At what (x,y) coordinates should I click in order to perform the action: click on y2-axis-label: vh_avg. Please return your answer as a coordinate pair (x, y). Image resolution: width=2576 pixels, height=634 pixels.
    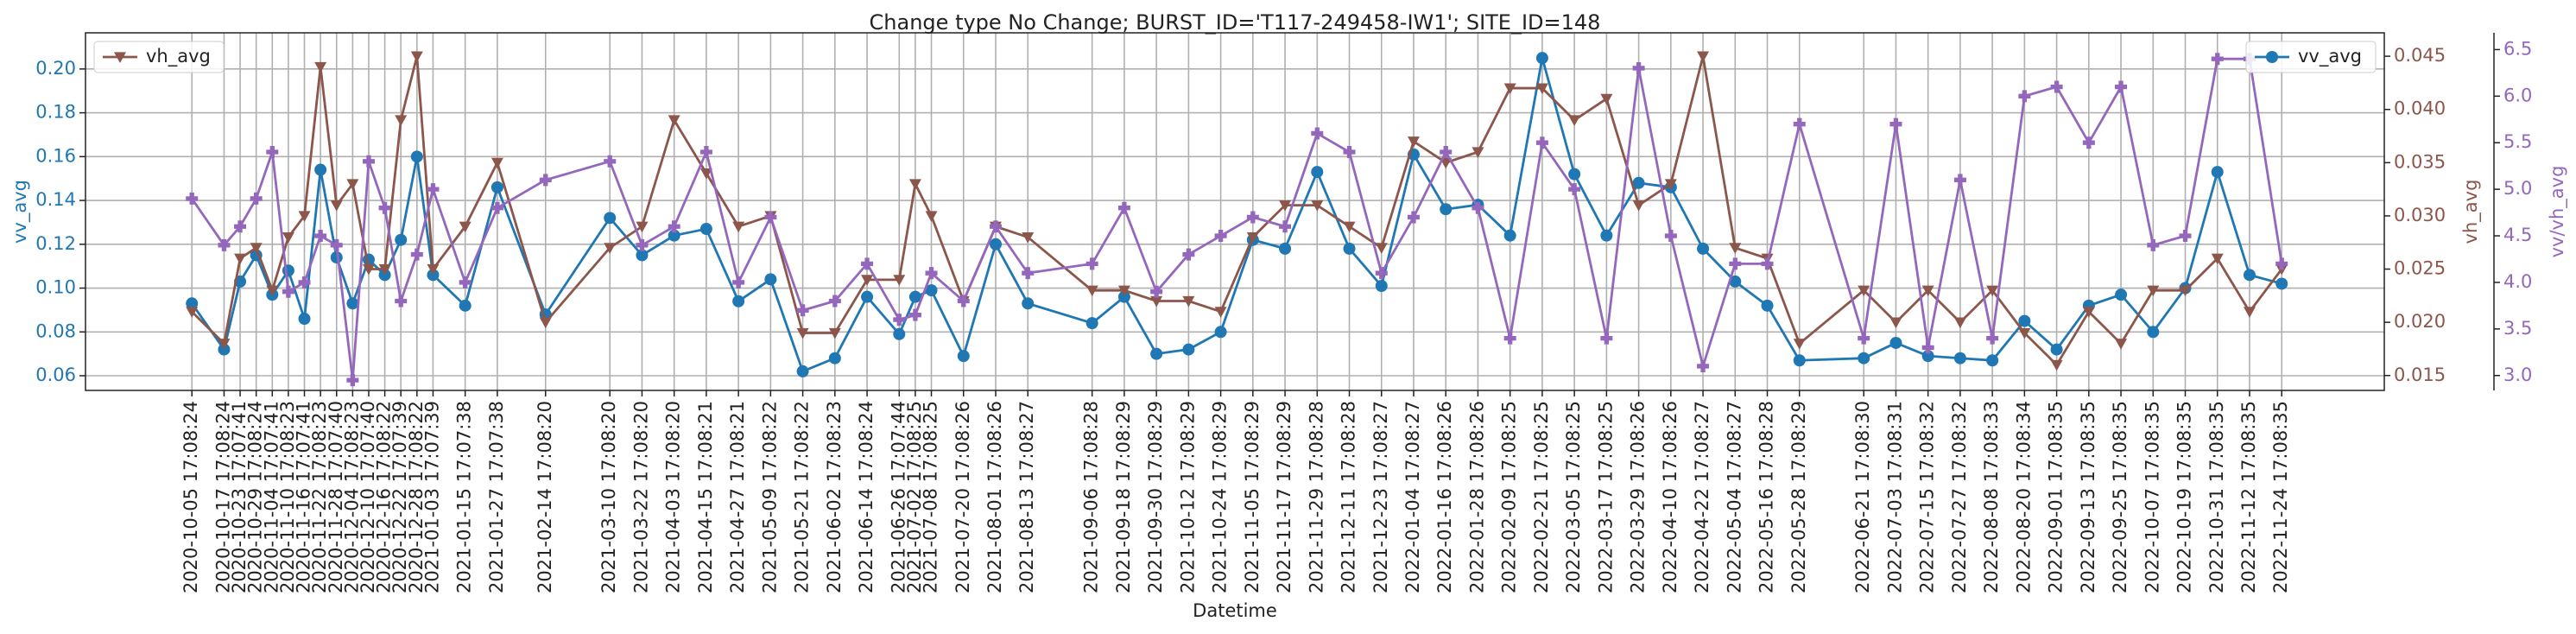
    Looking at the image, I should click on (2471, 212).